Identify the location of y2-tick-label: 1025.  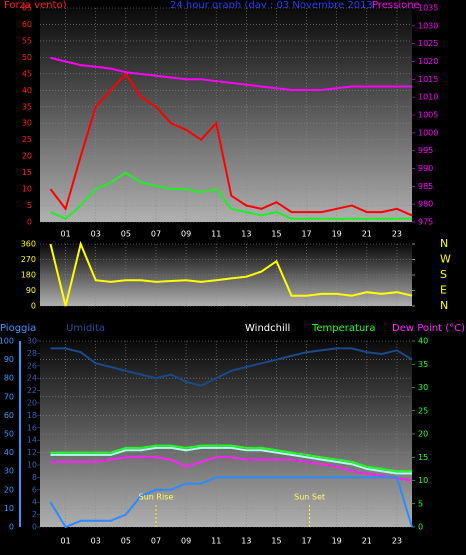
(428, 43).